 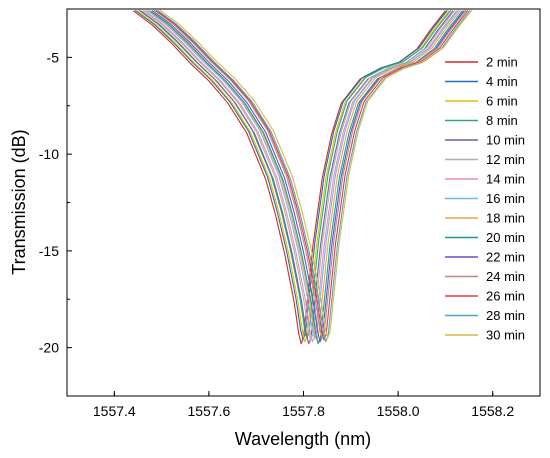 I want to click on x-axis-title: Wavelength (nm), so click(x=303, y=439).